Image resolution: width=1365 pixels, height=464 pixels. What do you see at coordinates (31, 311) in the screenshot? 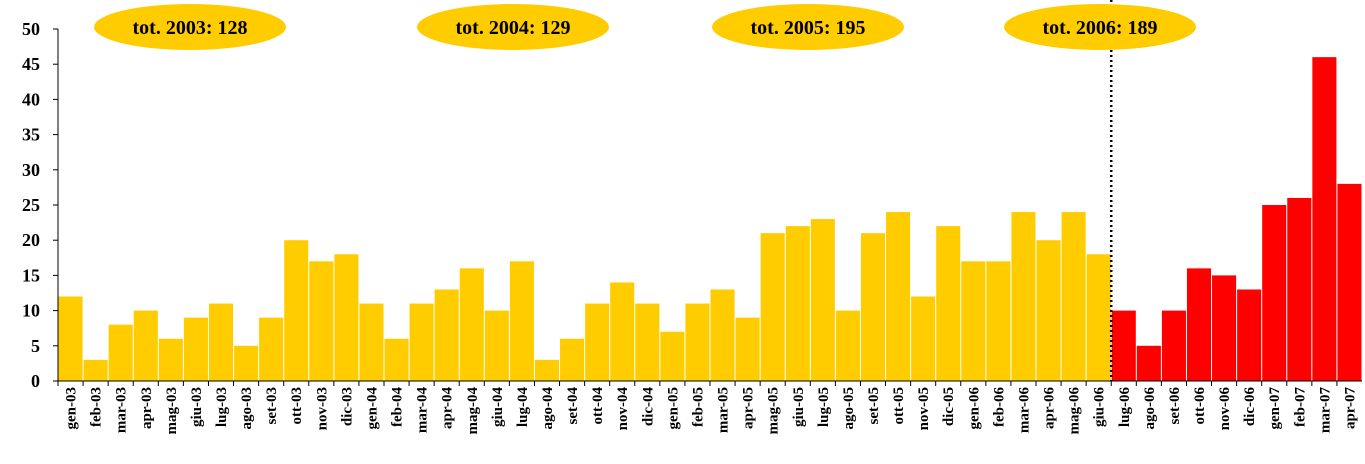
I see `y-tick-label: 10` at bounding box center [31, 311].